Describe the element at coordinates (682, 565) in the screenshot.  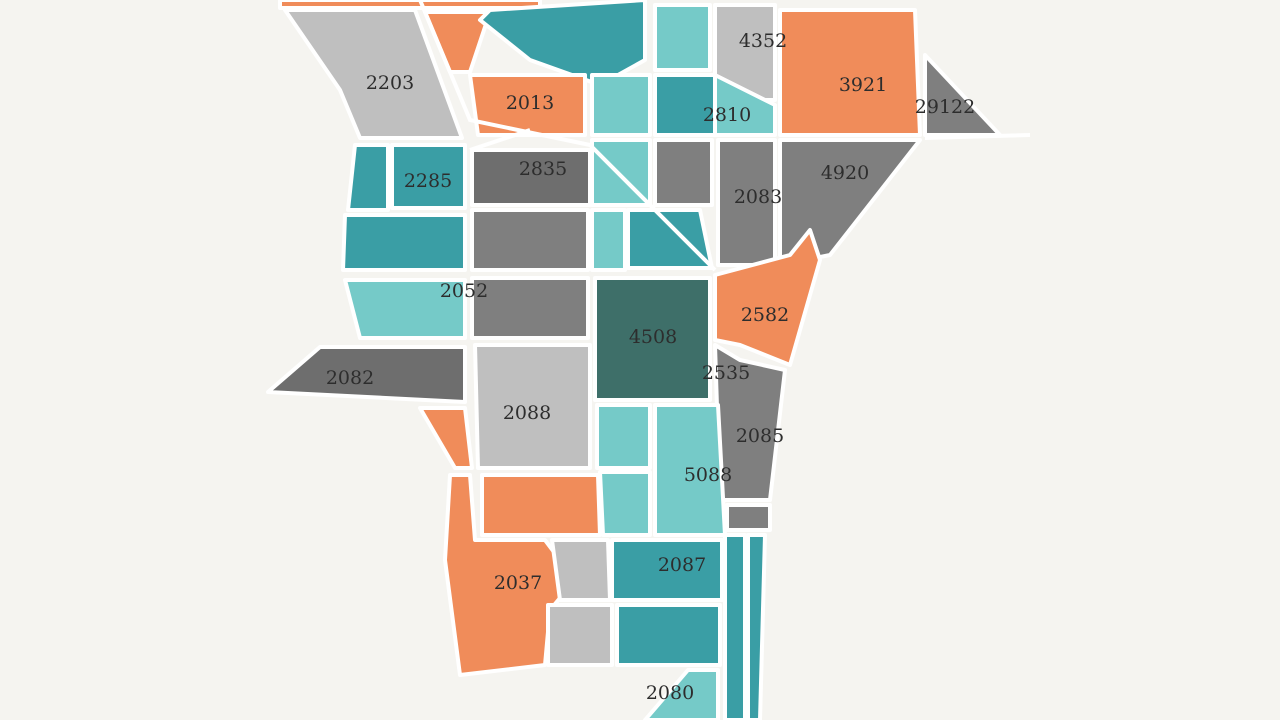
I see `region-label: 2087` at that location.